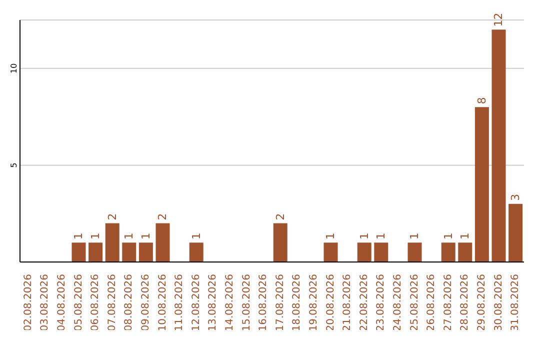 This screenshot has width=540, height=340. I want to click on data-label: 8, so click(481, 100).